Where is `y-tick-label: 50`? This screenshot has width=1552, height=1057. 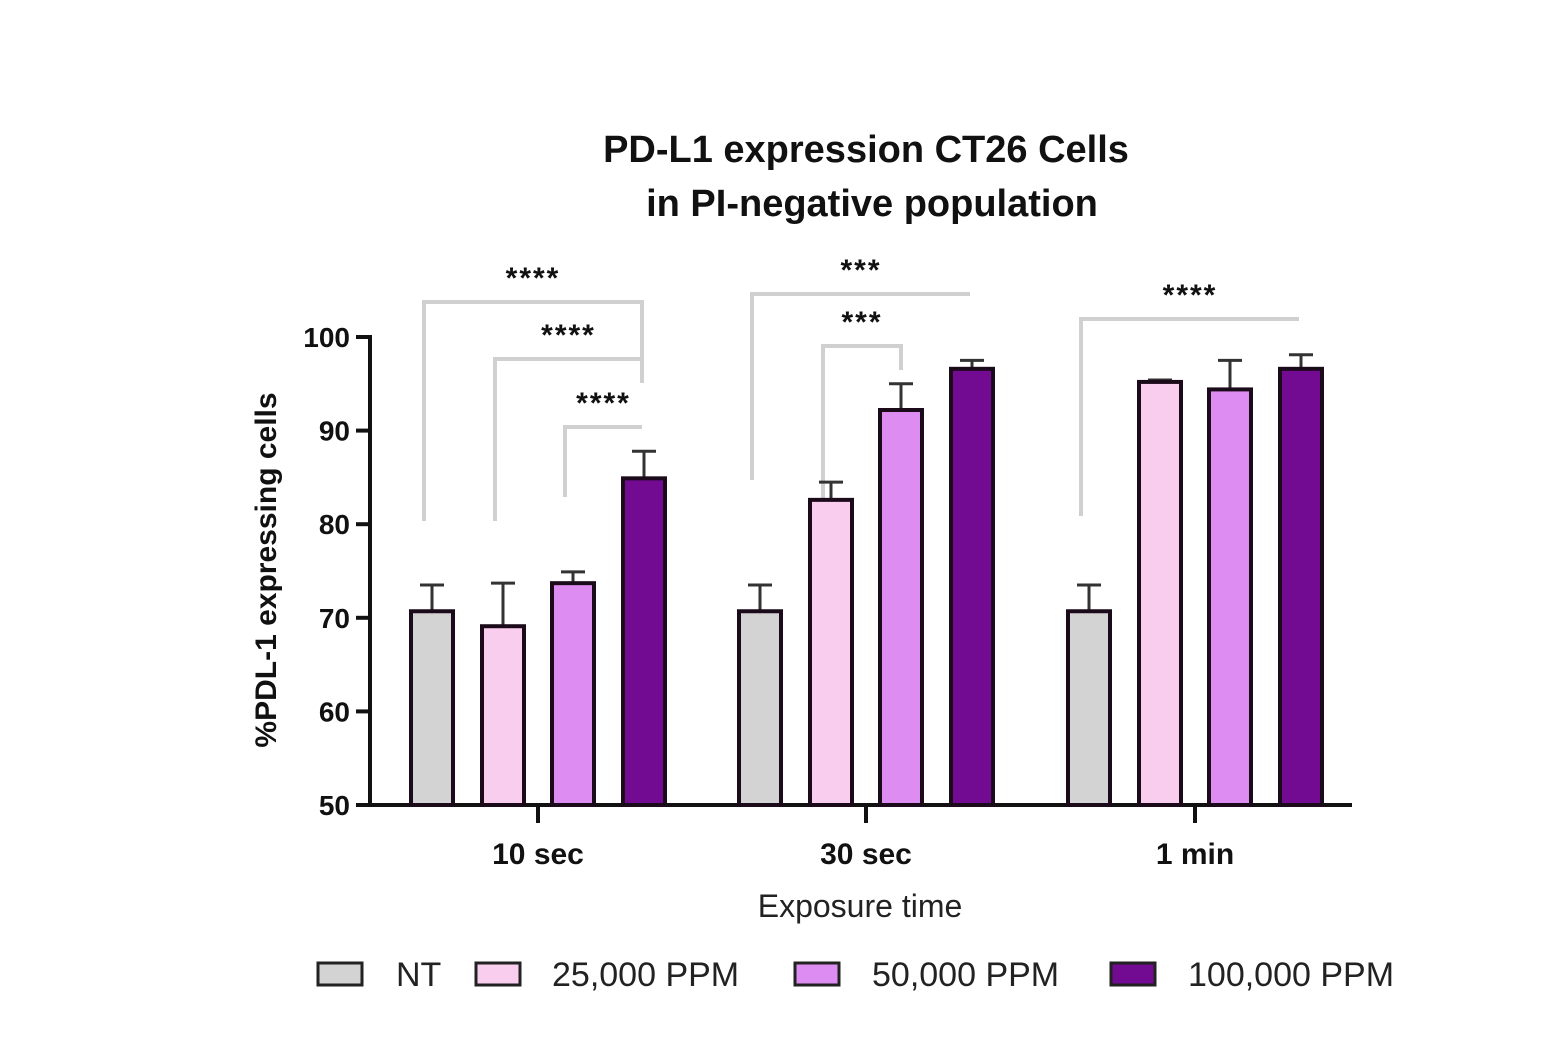 y-tick-label: 50 is located at coordinates (334, 805).